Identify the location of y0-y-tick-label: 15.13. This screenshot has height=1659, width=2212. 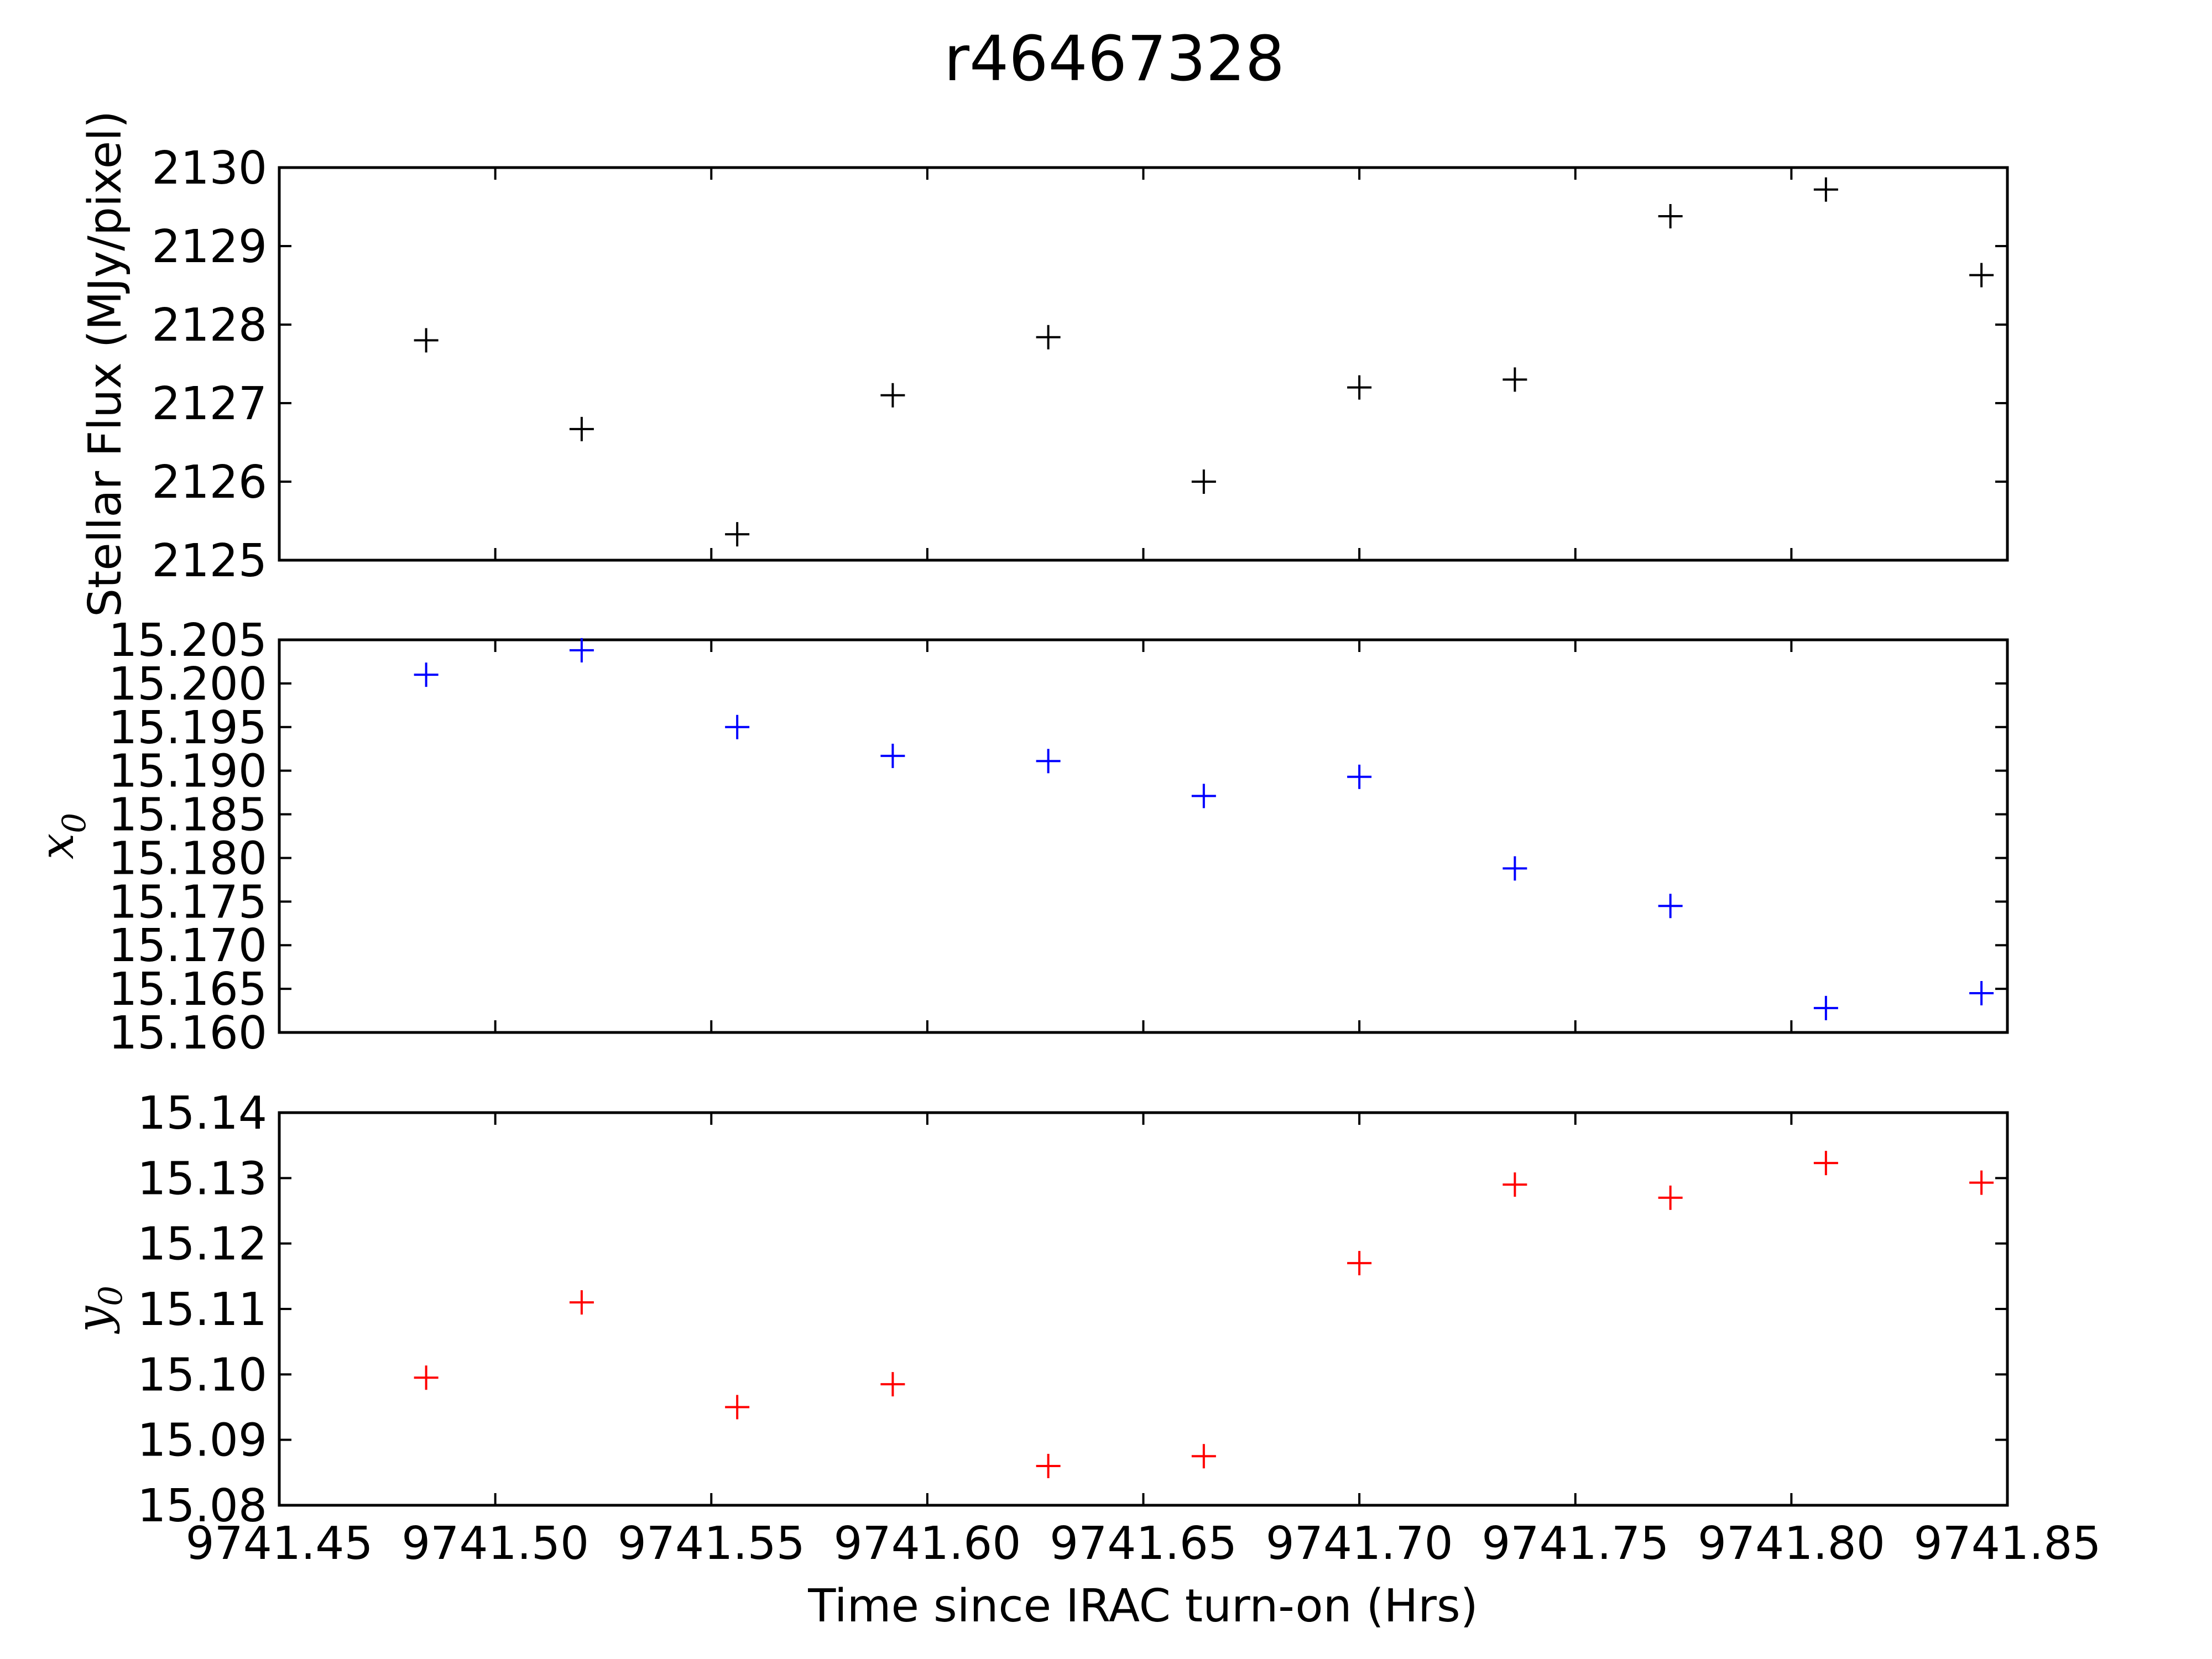
(202, 1179).